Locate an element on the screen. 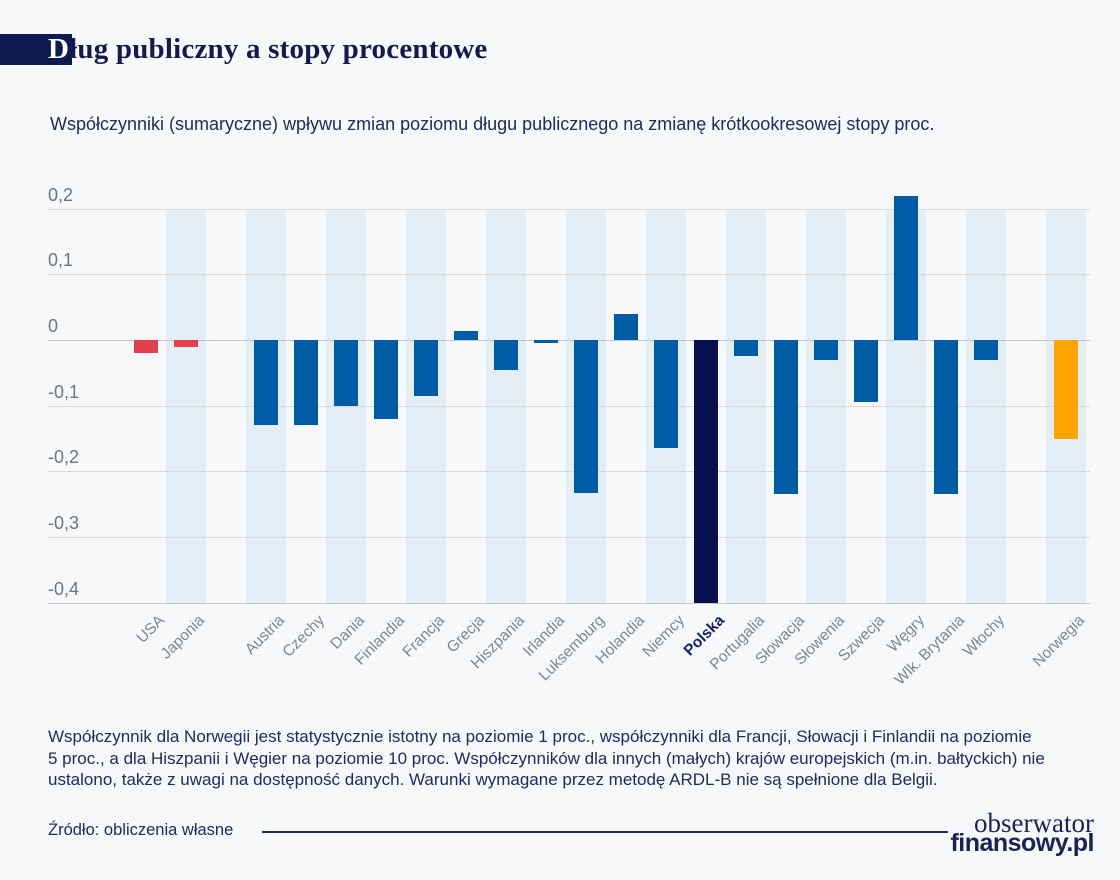  x-axis-label-wlochy: Włochy is located at coordinates (984, 636).